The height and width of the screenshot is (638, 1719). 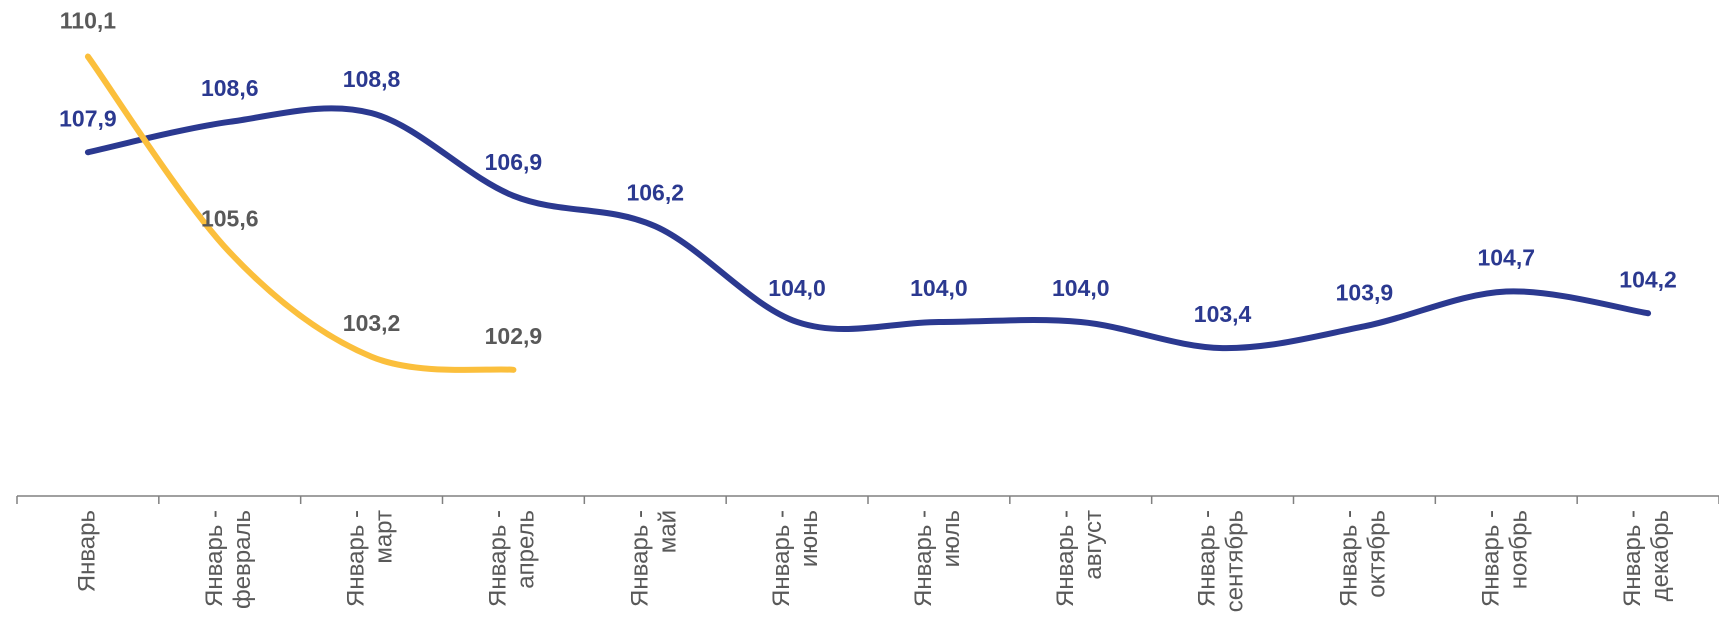 I want to click on data-label: 108,6, so click(x=230, y=88).